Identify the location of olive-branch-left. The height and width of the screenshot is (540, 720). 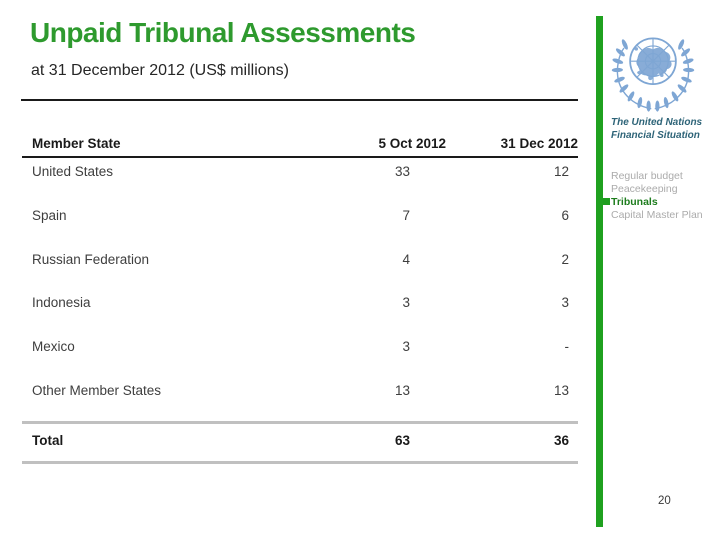
(631, 75).